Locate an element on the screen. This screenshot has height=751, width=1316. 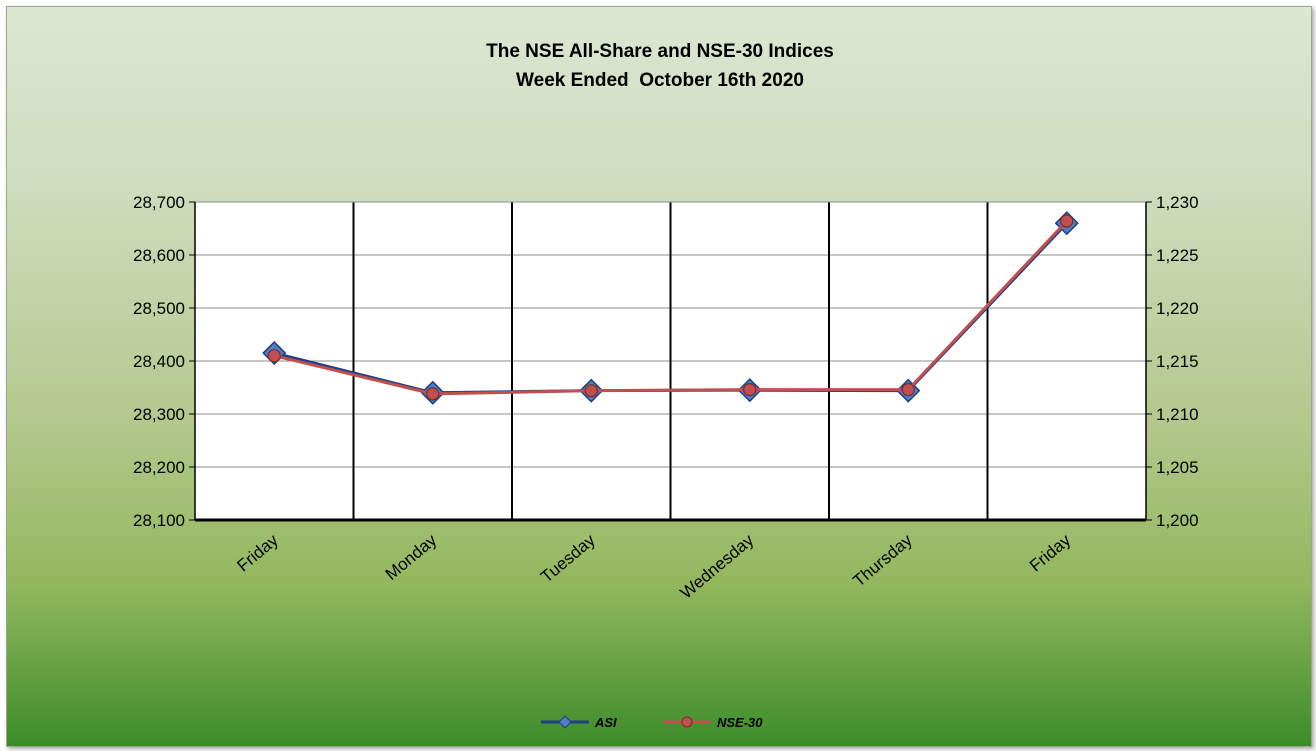
y-left-tick-label: 28,300 is located at coordinates (159, 414).